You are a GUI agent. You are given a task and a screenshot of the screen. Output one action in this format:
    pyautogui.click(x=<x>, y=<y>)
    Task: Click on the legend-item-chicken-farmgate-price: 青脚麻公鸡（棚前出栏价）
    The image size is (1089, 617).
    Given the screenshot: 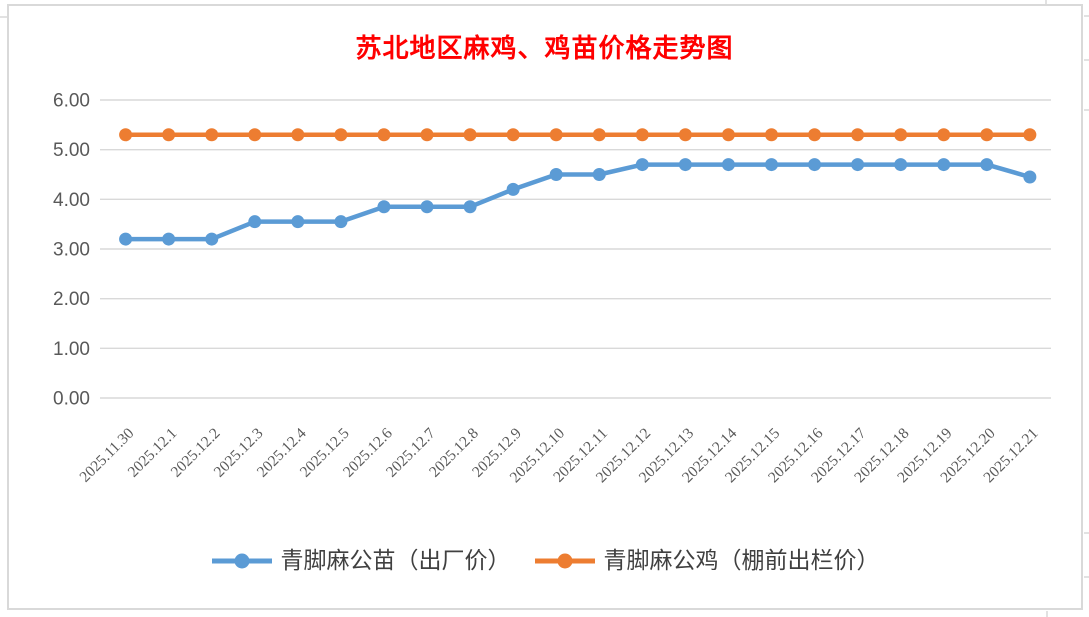 What is the action you would take?
    pyautogui.click(x=706, y=560)
    